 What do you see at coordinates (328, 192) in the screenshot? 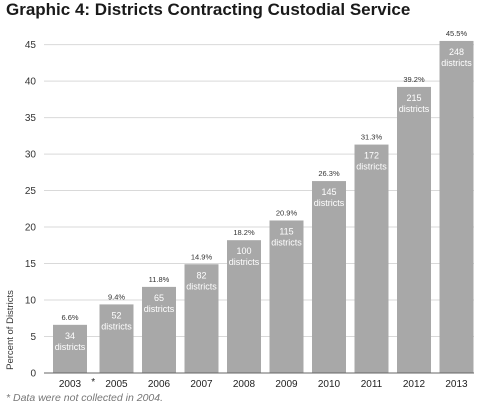
I see `bar-count-label: 145` at bounding box center [328, 192].